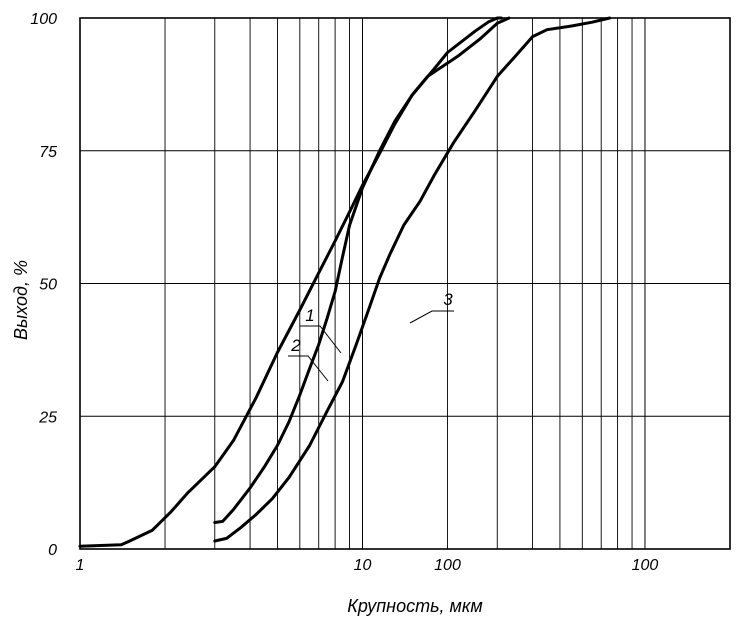 Image resolution: width=737 pixels, height=619 pixels. I want to click on y-tick-label: 0, so click(52, 550).